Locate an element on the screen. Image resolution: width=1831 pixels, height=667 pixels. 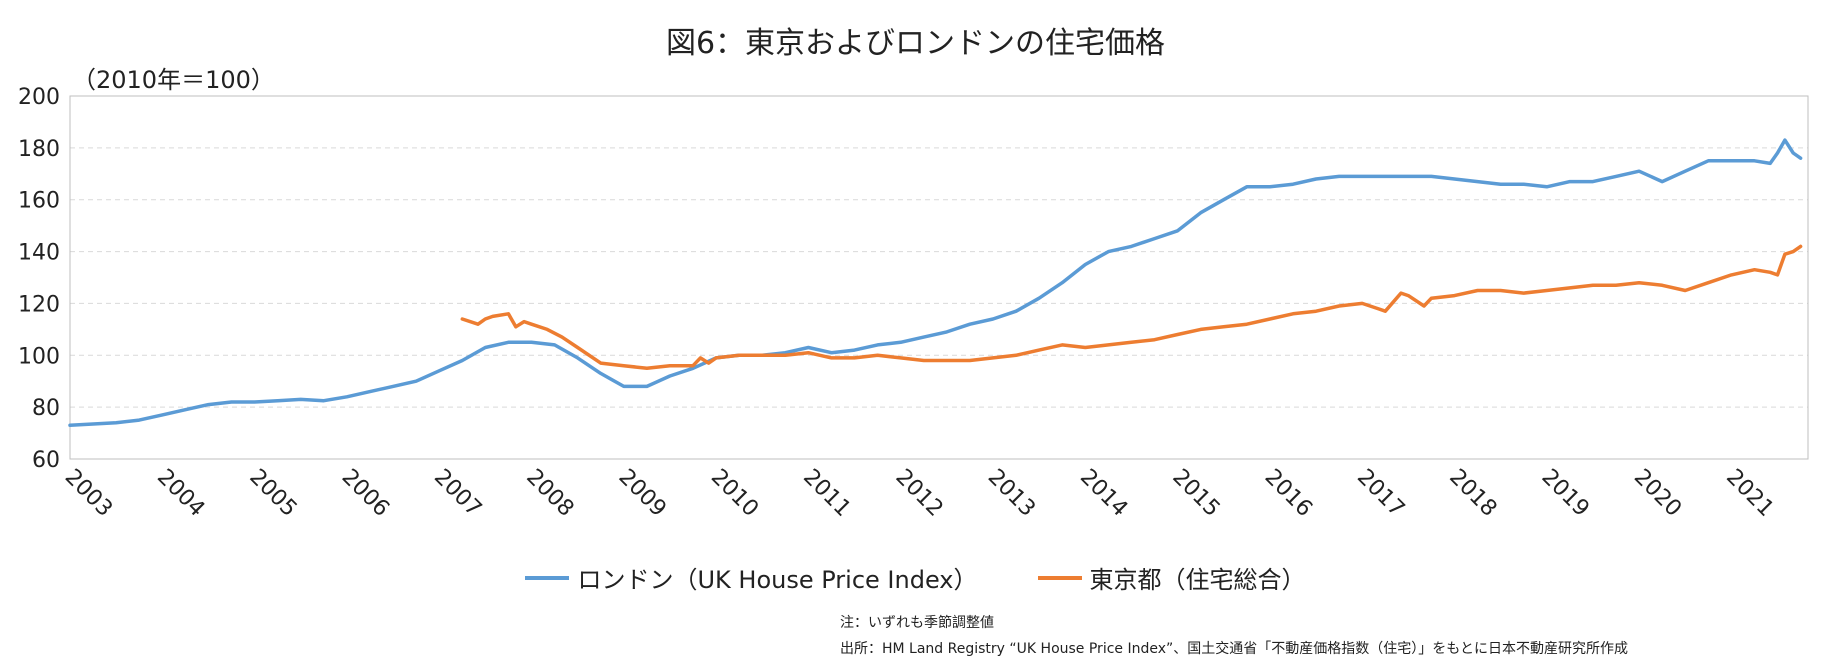
x-tick-label: 2015 is located at coordinates (1195, 493).